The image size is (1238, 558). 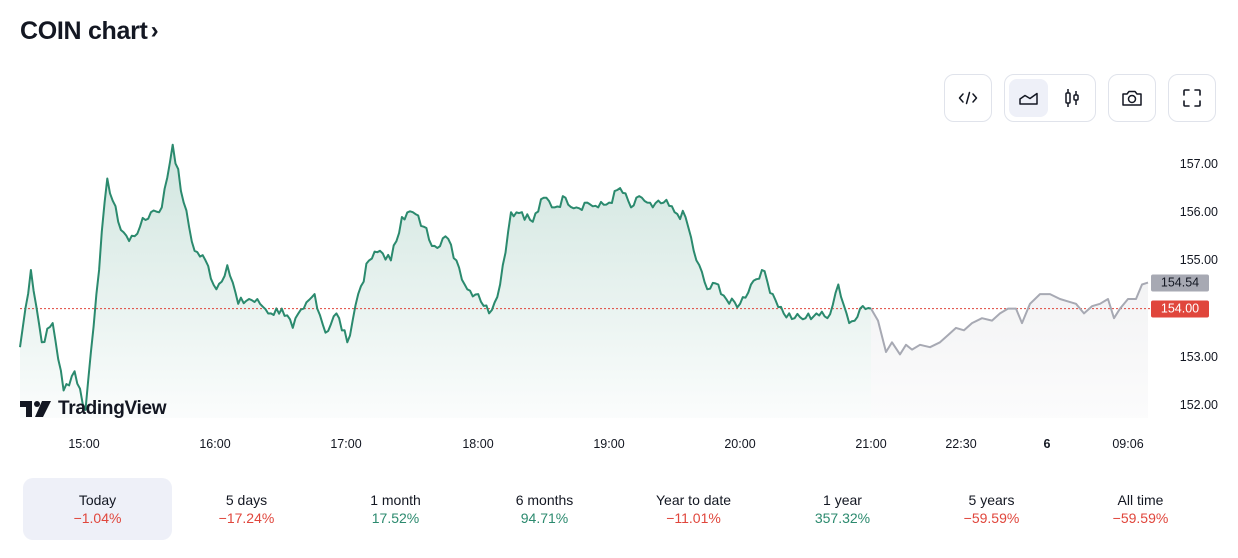 What do you see at coordinates (246, 509) in the screenshot?
I see `period-5-days: 5 days −17.24%` at bounding box center [246, 509].